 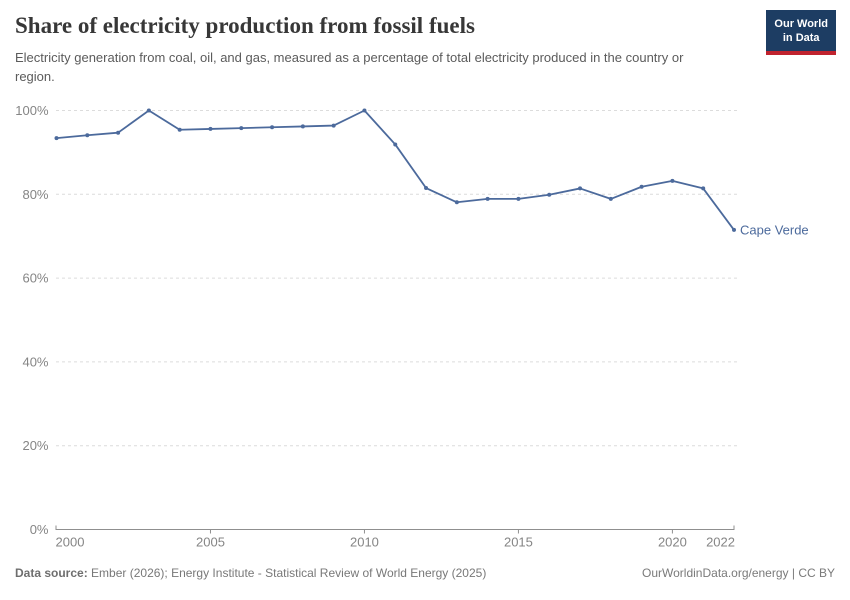 I want to click on x-tick-label: 2020, so click(x=672, y=542).